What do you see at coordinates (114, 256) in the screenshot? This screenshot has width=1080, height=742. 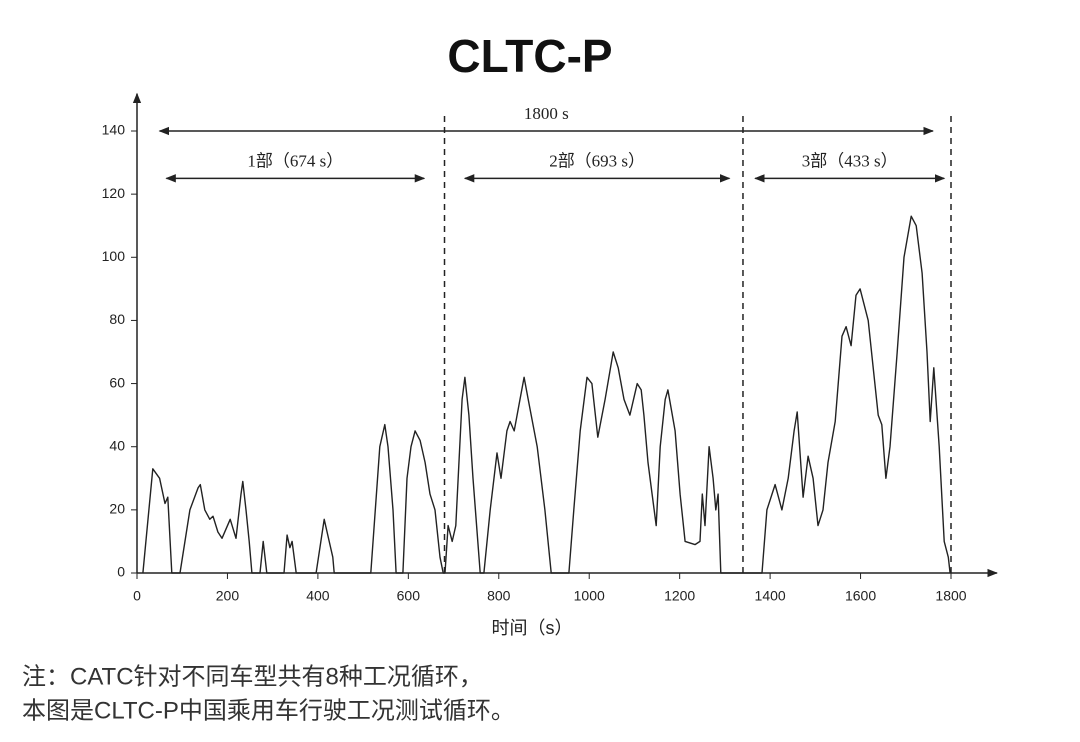 I see `y-tick-label: 100` at bounding box center [114, 256].